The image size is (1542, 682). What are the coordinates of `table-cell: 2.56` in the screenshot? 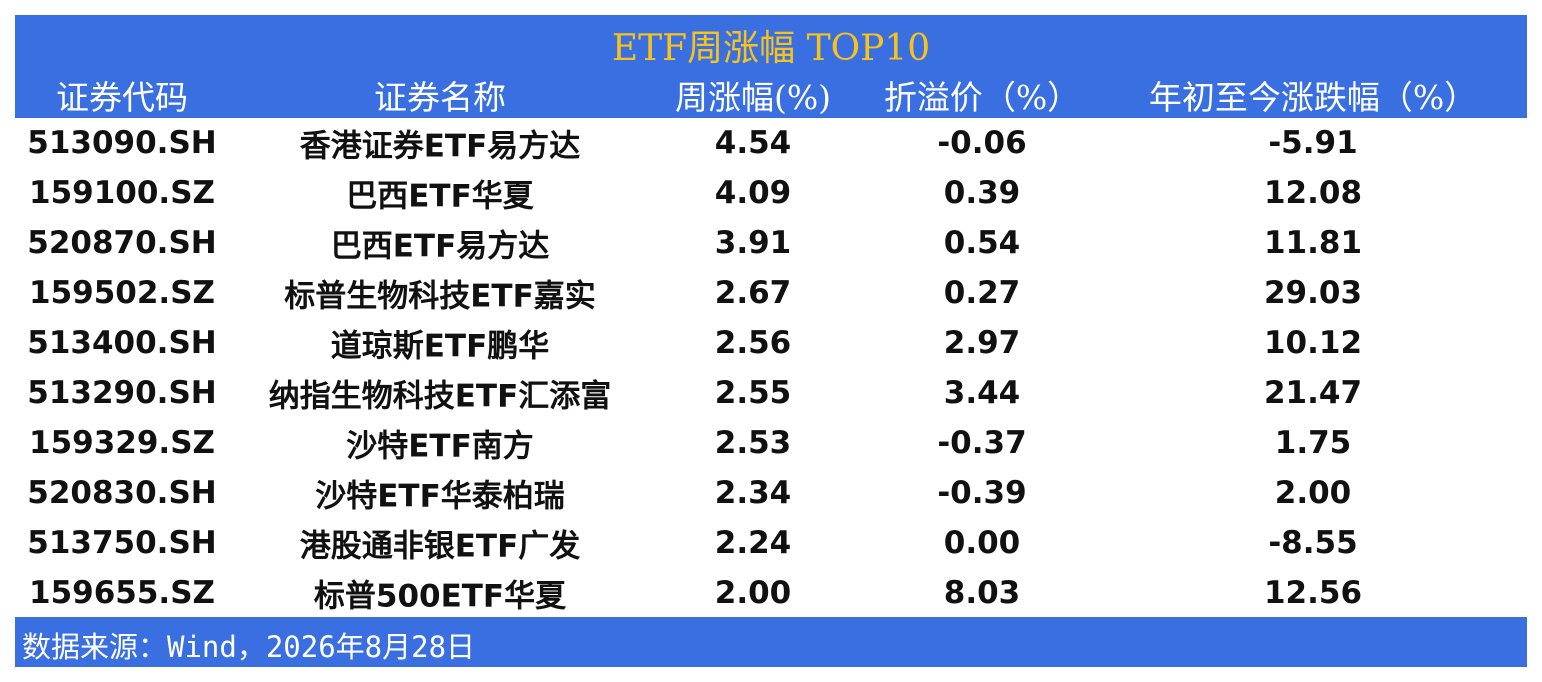 It's located at (753, 343).